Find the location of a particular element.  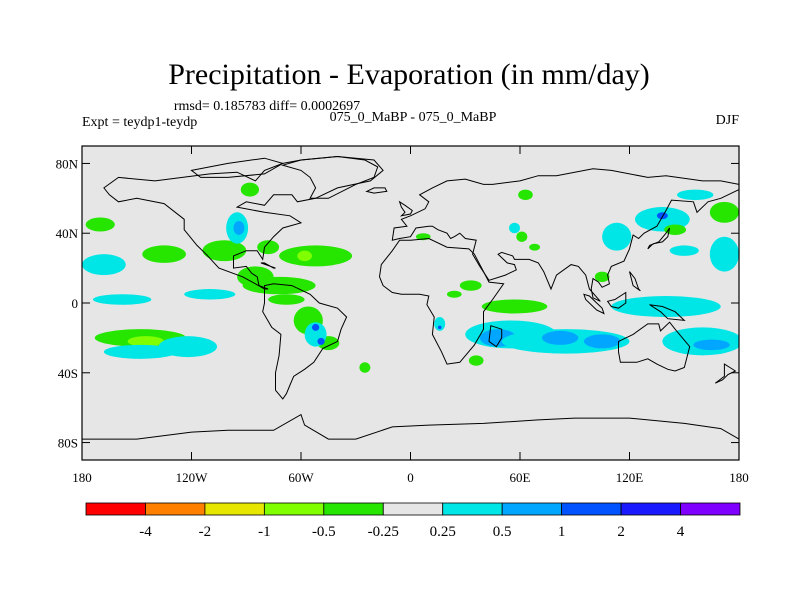

stats-line: rmsd= 0.185783 diff= 0.0002697 is located at coordinates (267, 106).